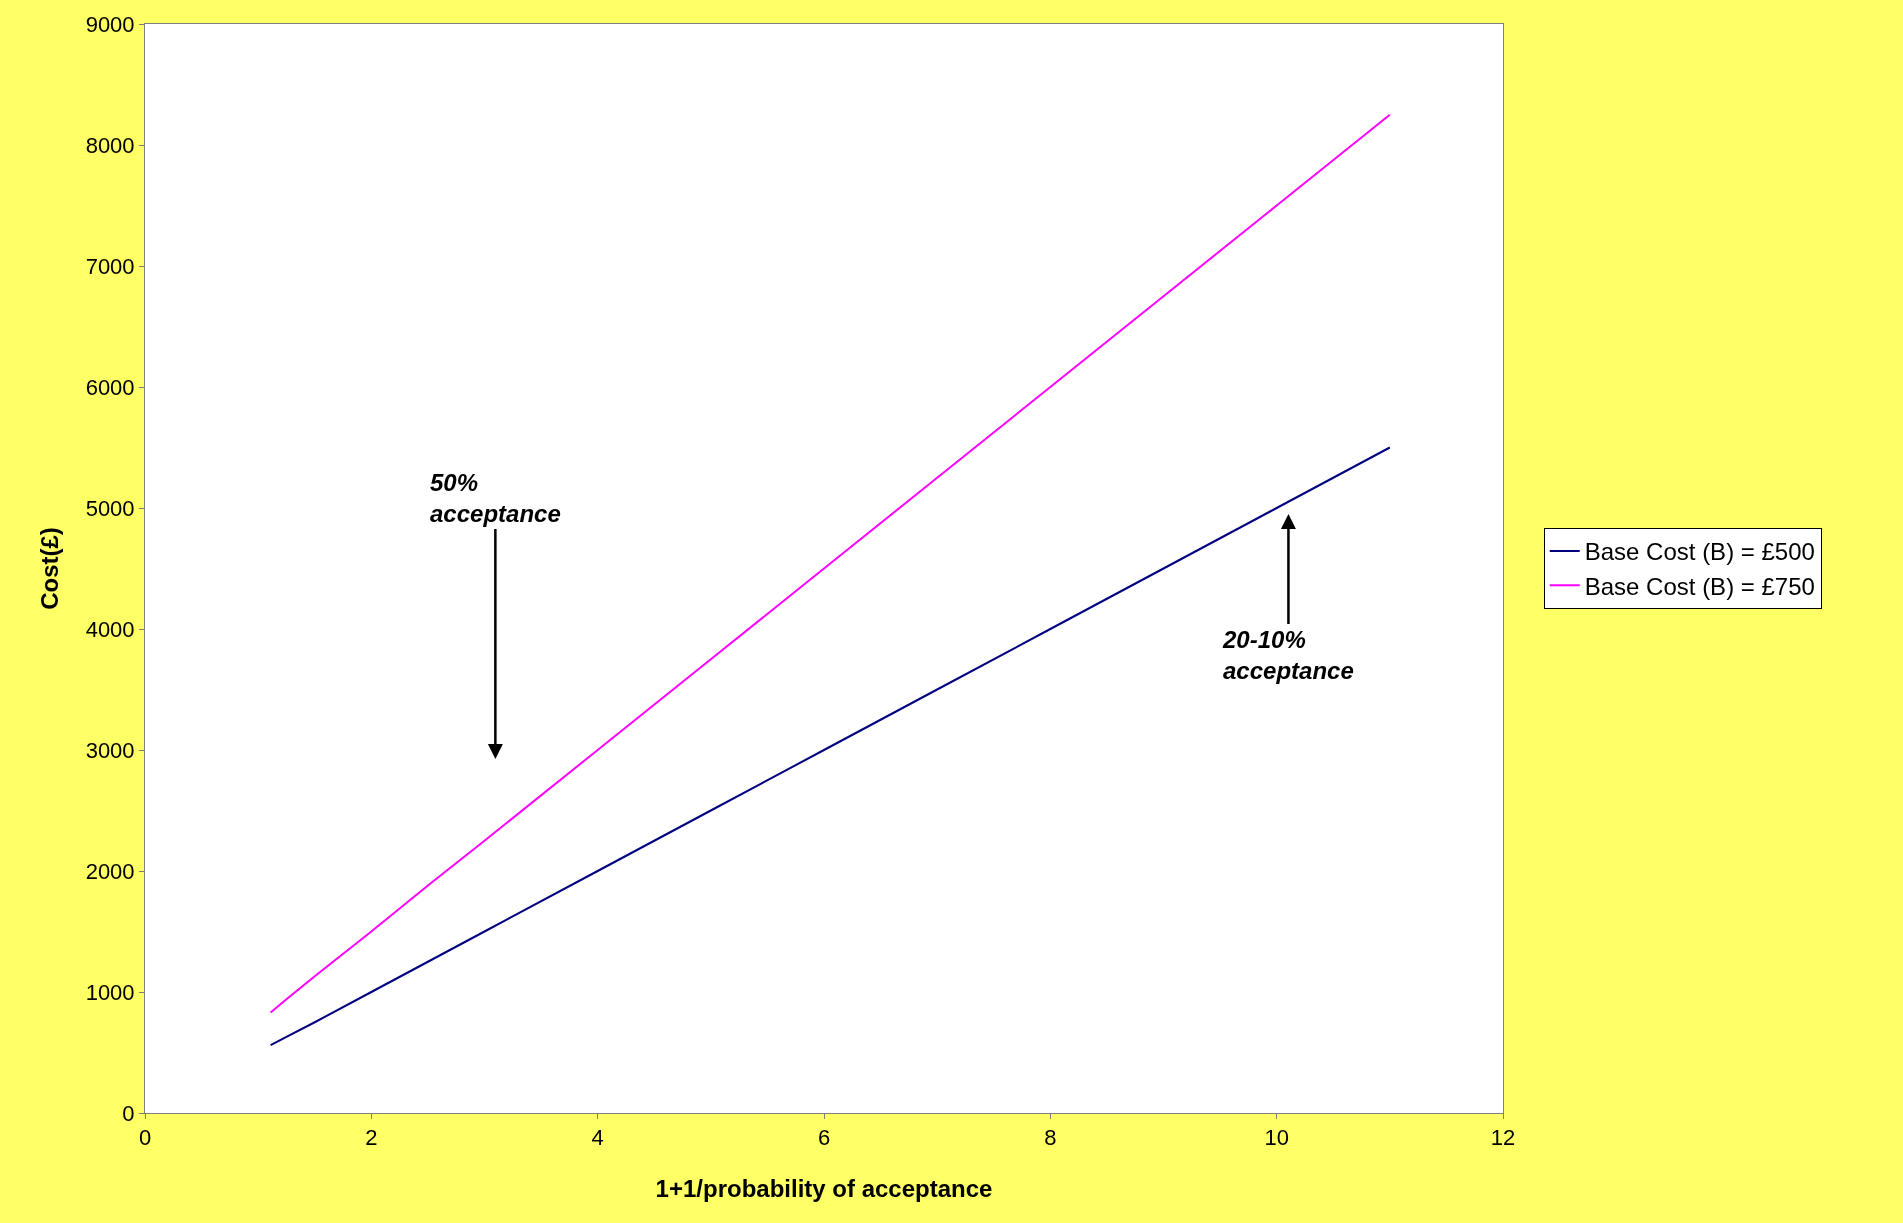 The height and width of the screenshot is (1223, 1903). What do you see at coordinates (110, 145) in the screenshot?
I see `y-tick-label: 8000` at bounding box center [110, 145].